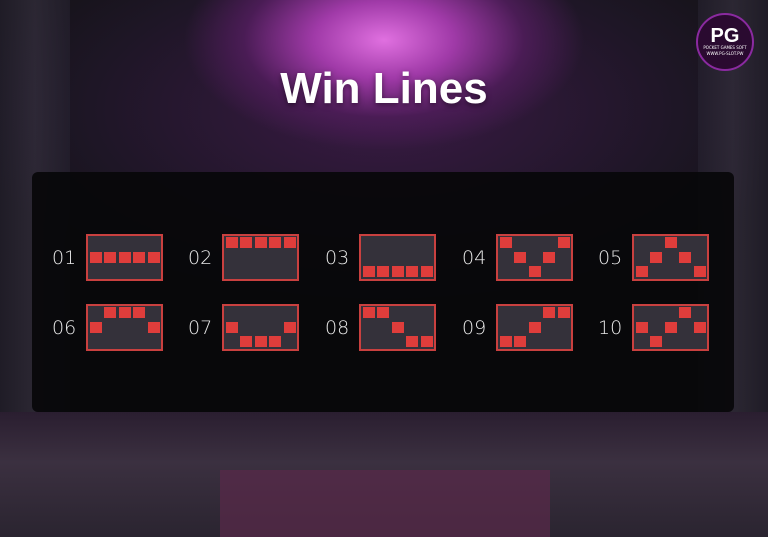 The image size is (768, 537). I want to click on win-line-06: 06, so click(107, 327).